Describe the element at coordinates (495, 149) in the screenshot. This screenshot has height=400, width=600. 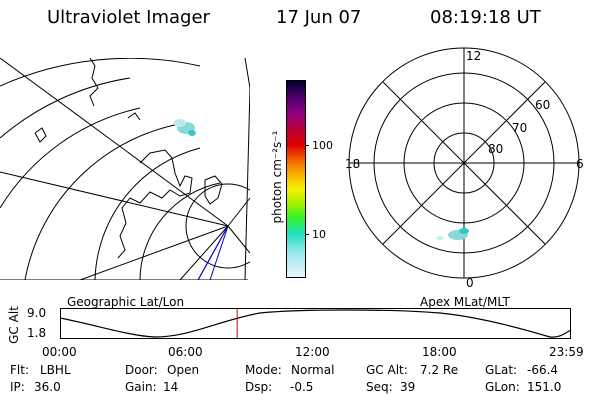
I see `mlat-label-80: 80` at that location.